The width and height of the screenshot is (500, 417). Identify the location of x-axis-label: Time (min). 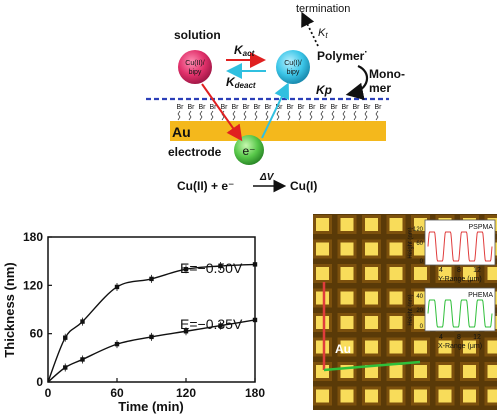
(151, 406).